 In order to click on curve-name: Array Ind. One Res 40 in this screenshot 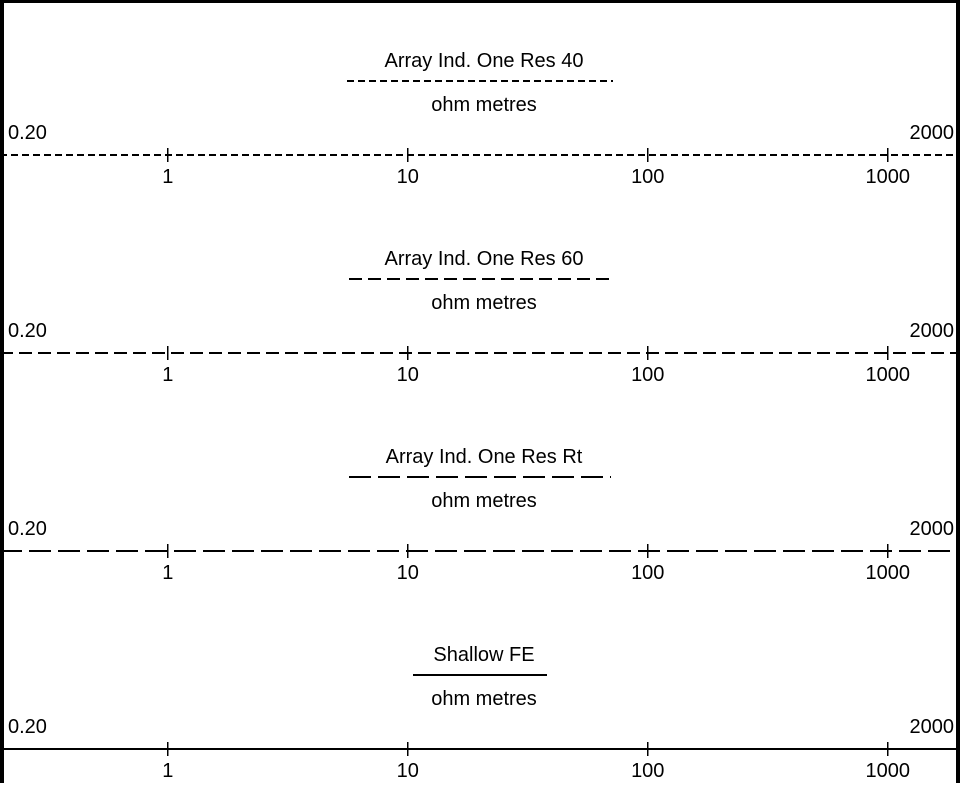, I will do `click(484, 61)`.